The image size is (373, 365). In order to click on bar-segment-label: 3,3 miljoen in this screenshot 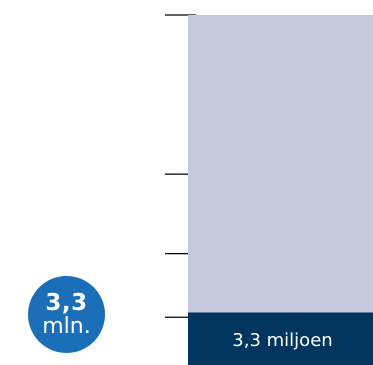, I will do `click(282, 340)`.